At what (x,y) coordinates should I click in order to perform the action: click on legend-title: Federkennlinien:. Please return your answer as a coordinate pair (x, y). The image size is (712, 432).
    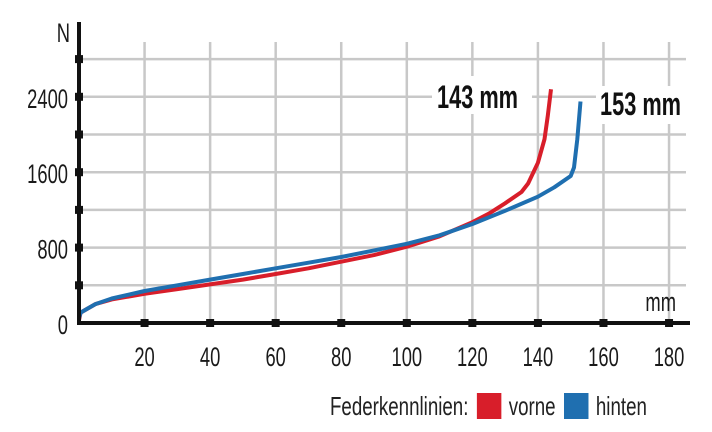
    Looking at the image, I should click on (399, 405).